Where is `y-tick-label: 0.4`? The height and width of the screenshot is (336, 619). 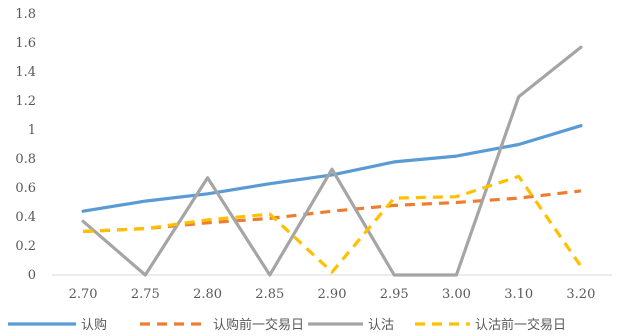
y-tick-label: 0.4 is located at coordinates (25, 217).